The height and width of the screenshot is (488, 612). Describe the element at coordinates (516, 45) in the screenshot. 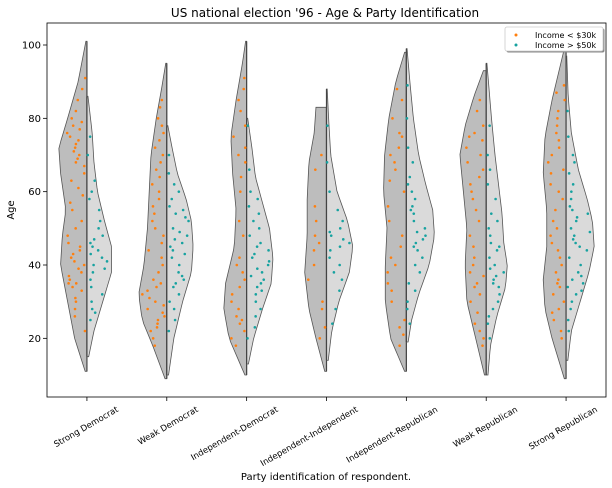

I see `legend-marker` at that location.